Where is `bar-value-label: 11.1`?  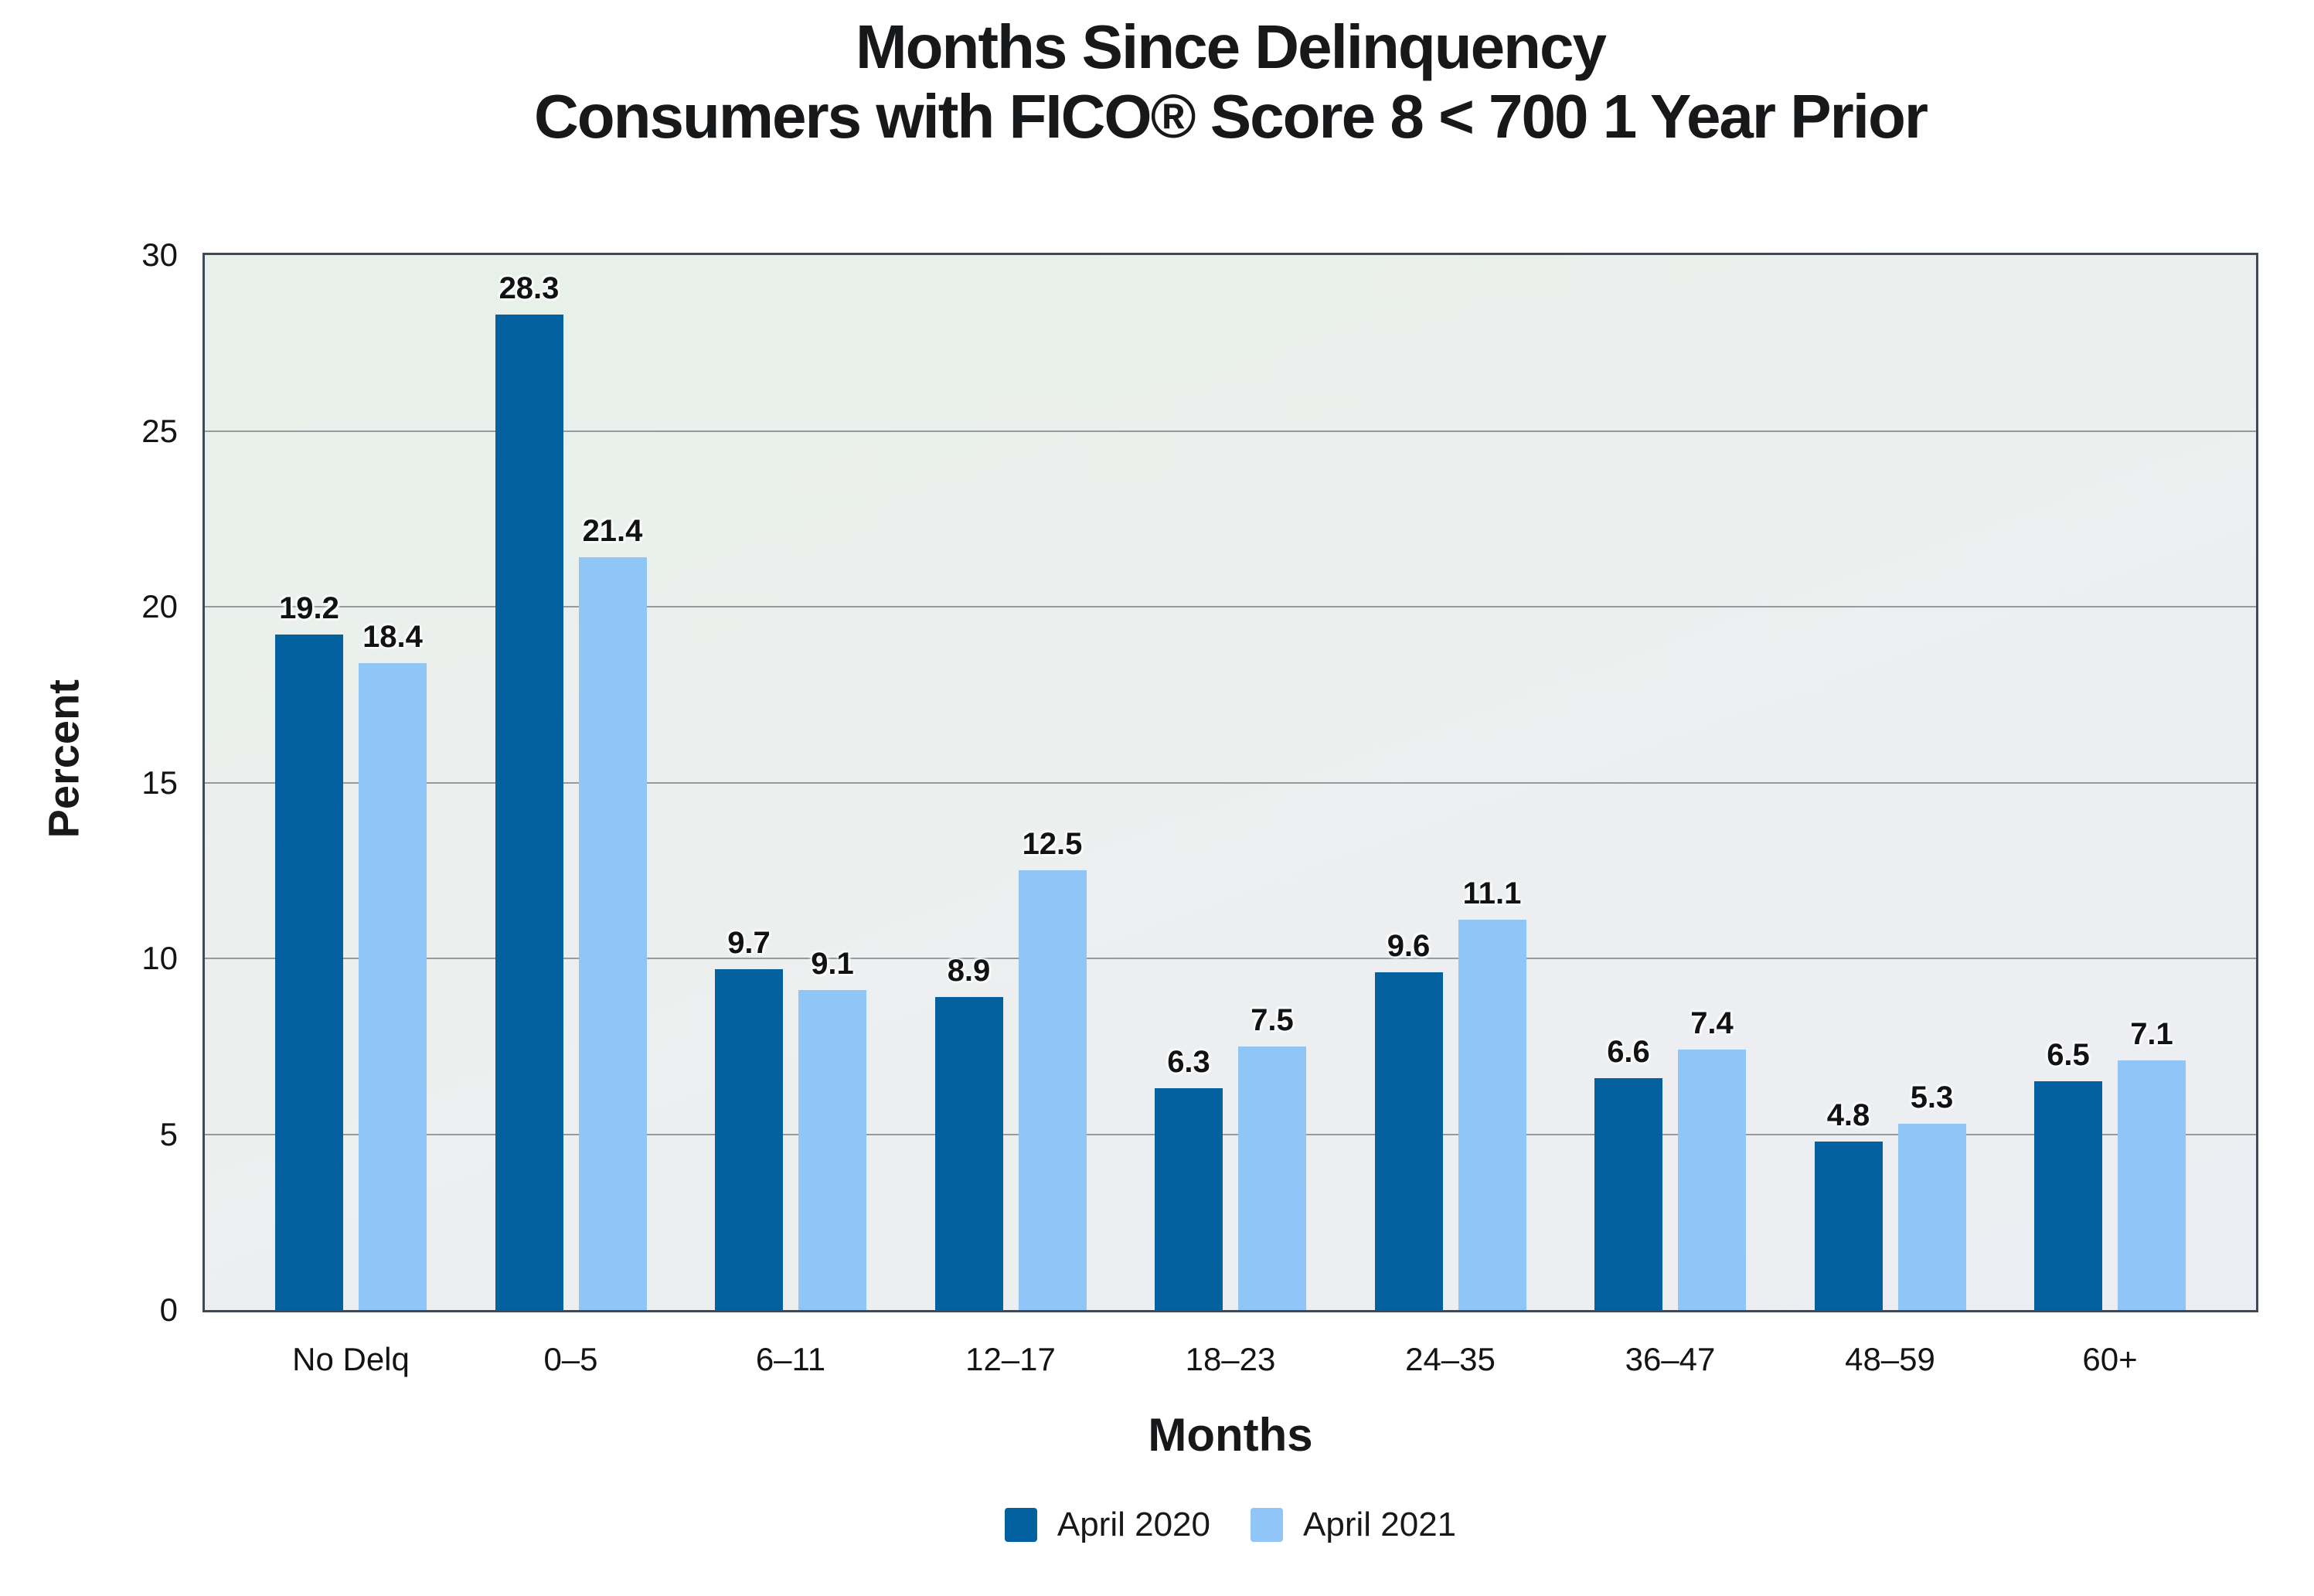
bar-value-label: 11.1 is located at coordinates (1492, 893).